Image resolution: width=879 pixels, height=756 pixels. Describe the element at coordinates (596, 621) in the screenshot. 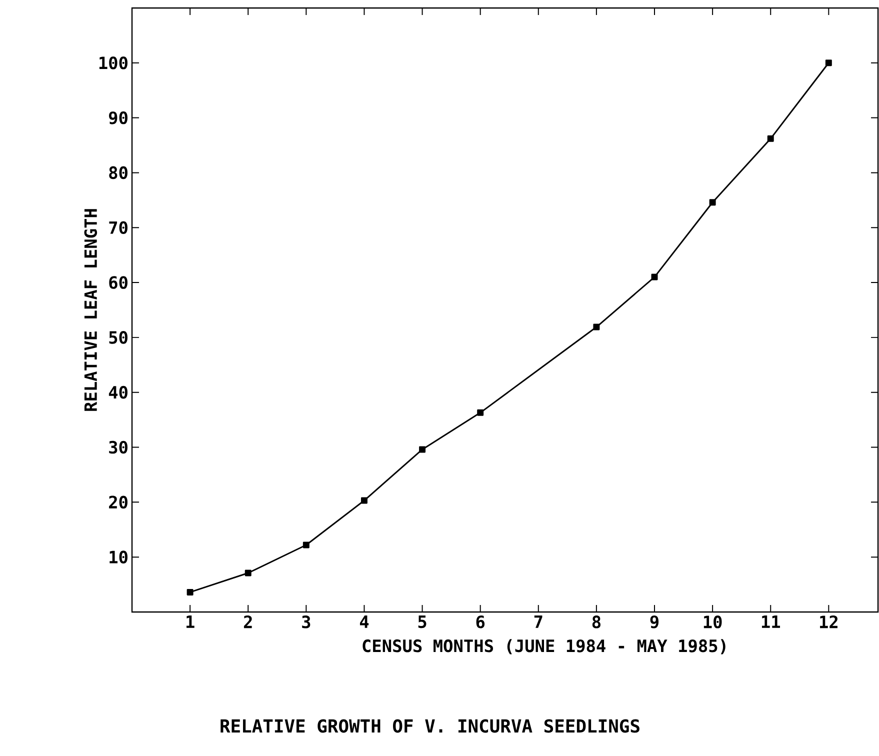

I see `x-tick-label: 8` at that location.